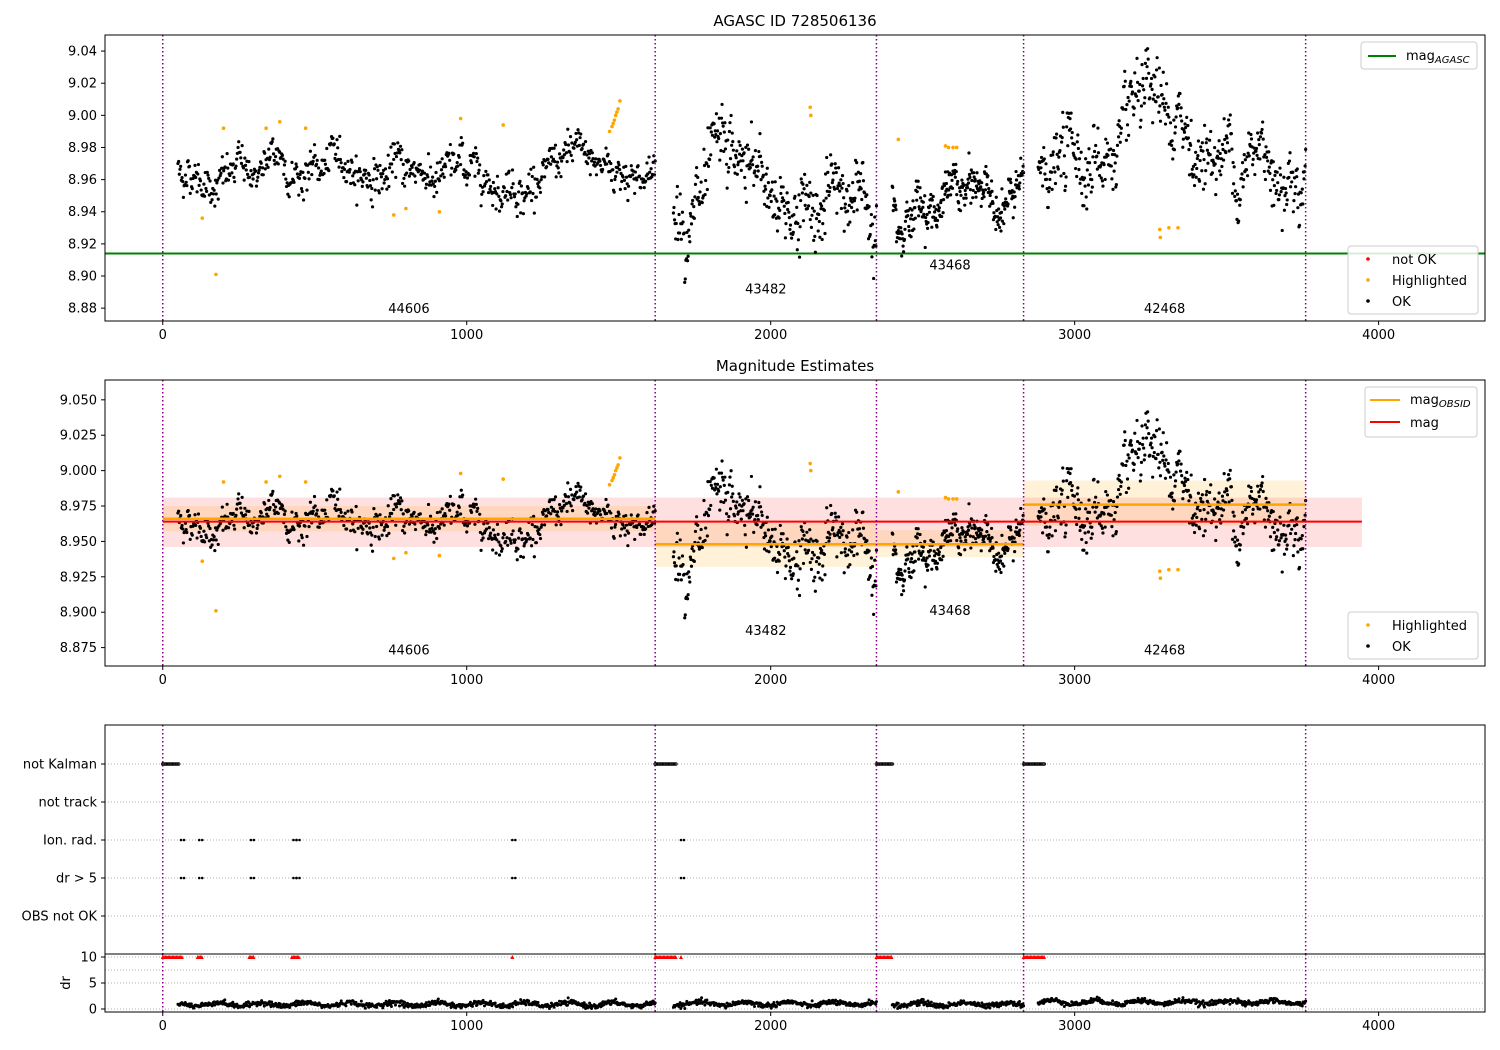 The width and height of the screenshot is (1500, 1050). What do you see at coordinates (681, 840) in the screenshot?
I see `flag-mark` at bounding box center [681, 840].